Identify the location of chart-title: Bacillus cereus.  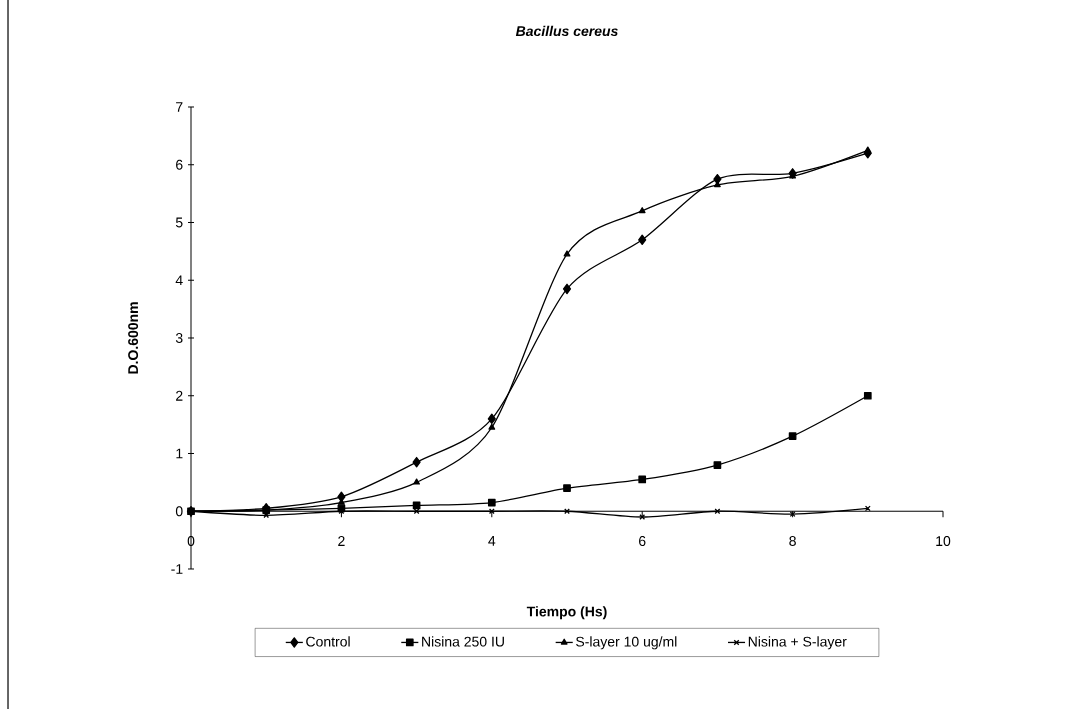
(566, 31).